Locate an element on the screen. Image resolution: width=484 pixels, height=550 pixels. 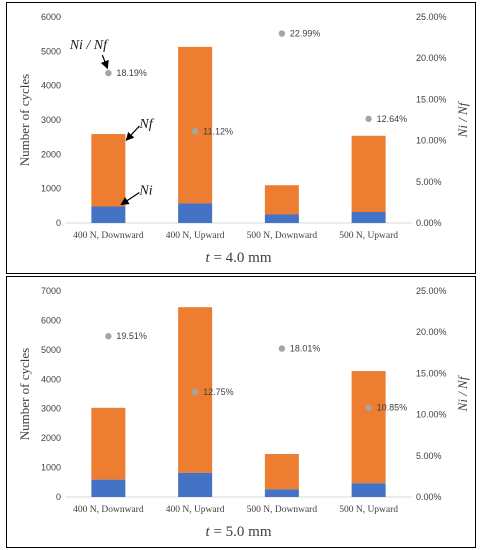
c0-y2-axis-title: Ni / Nf is located at coordinates (462, 119).